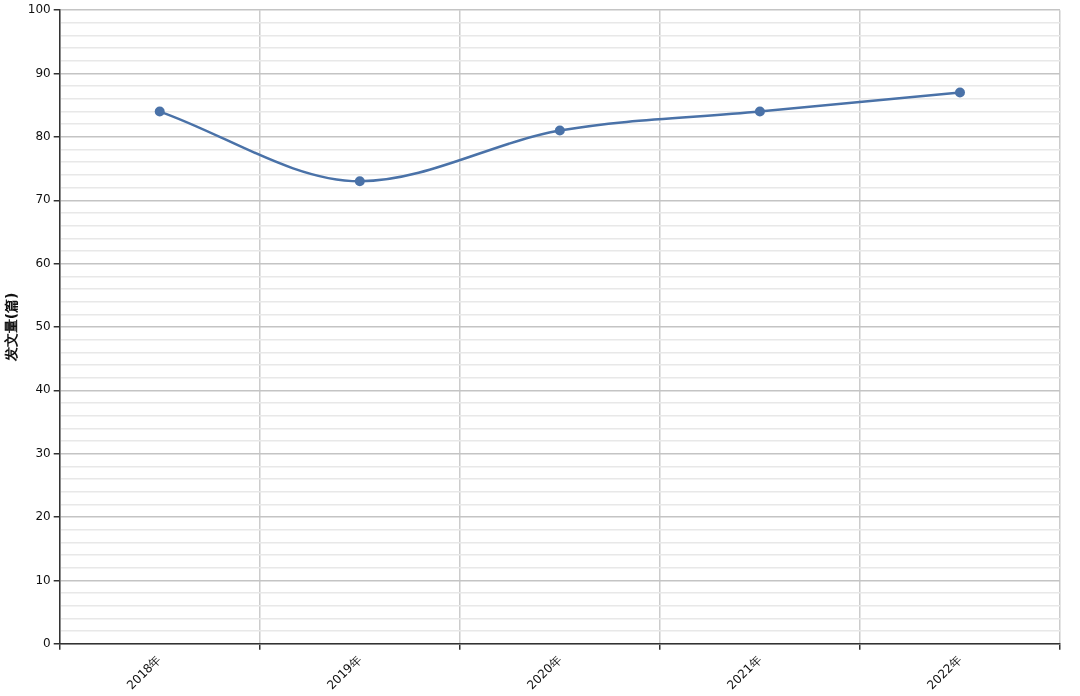 The width and height of the screenshot is (1080, 696). What do you see at coordinates (11, 327) in the screenshot?
I see `y-axis-title: 发文量(篇)` at bounding box center [11, 327].